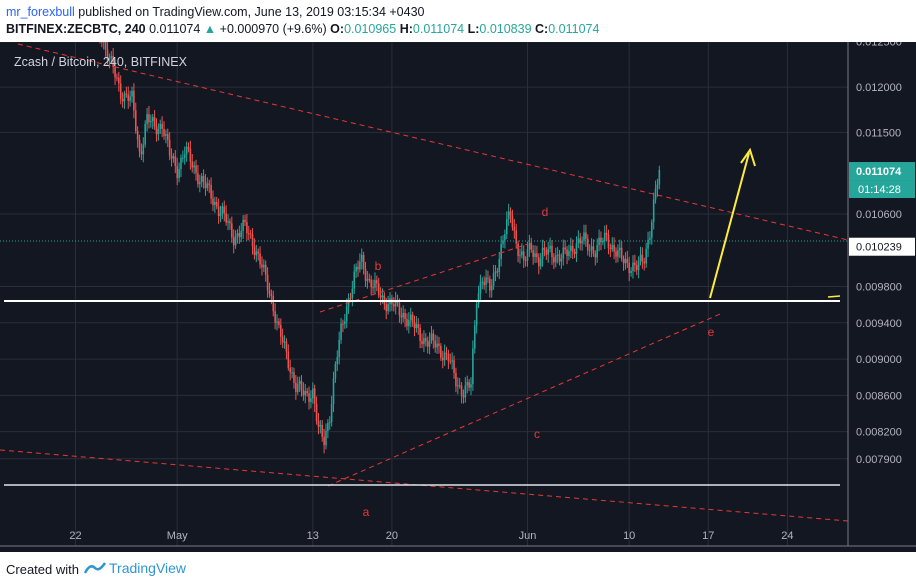  I want to click on time-axis: 22 May 13 20 Jun 10 17 24, so click(458, 541).